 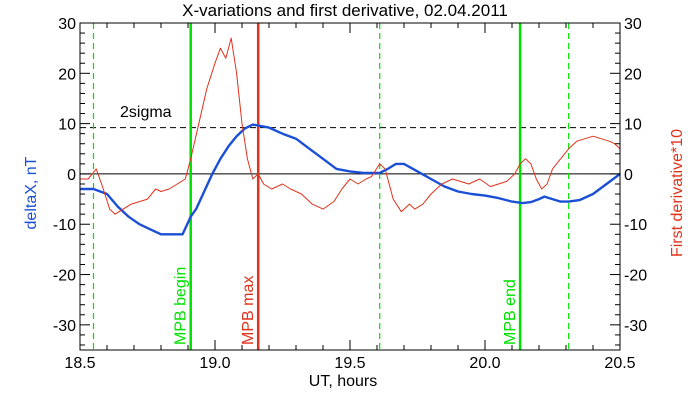 What do you see at coordinates (633, 125) in the screenshot?
I see `y-tick-label-right: 10` at bounding box center [633, 125].